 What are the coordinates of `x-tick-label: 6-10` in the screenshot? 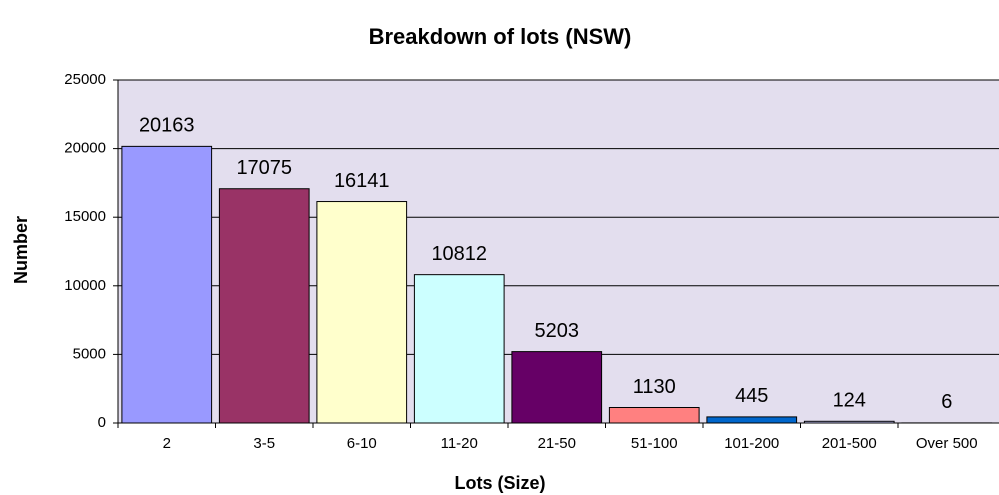 It's located at (362, 443).